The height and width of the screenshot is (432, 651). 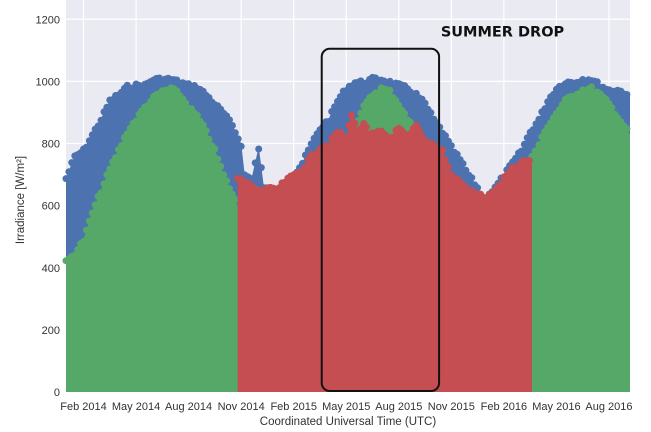 I want to click on y-tick-label: 1000, so click(x=48, y=82).